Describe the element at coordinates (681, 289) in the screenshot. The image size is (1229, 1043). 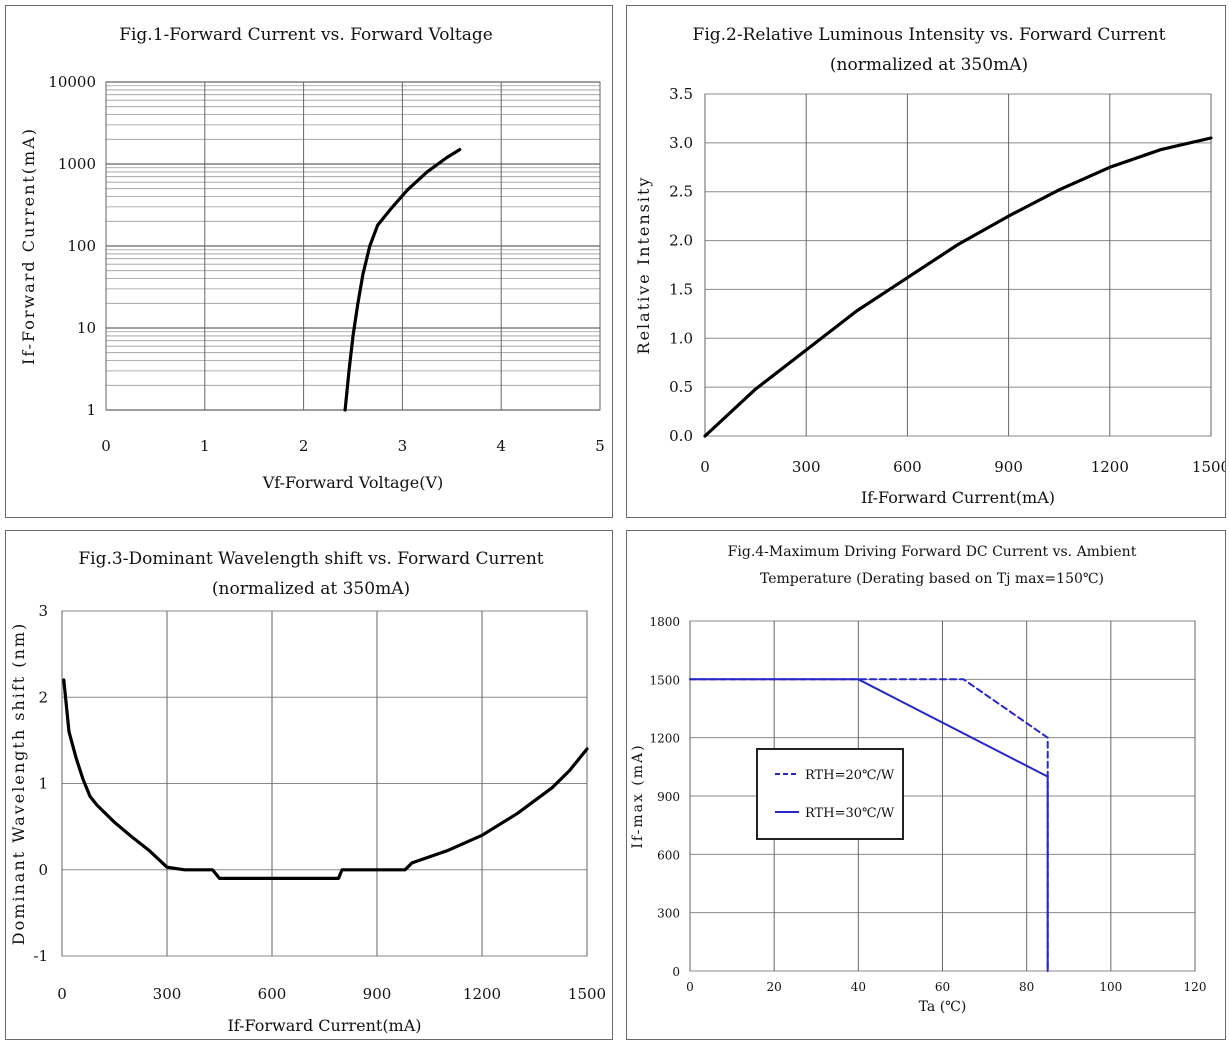
I see `y-tick-label: 1.5` at that location.